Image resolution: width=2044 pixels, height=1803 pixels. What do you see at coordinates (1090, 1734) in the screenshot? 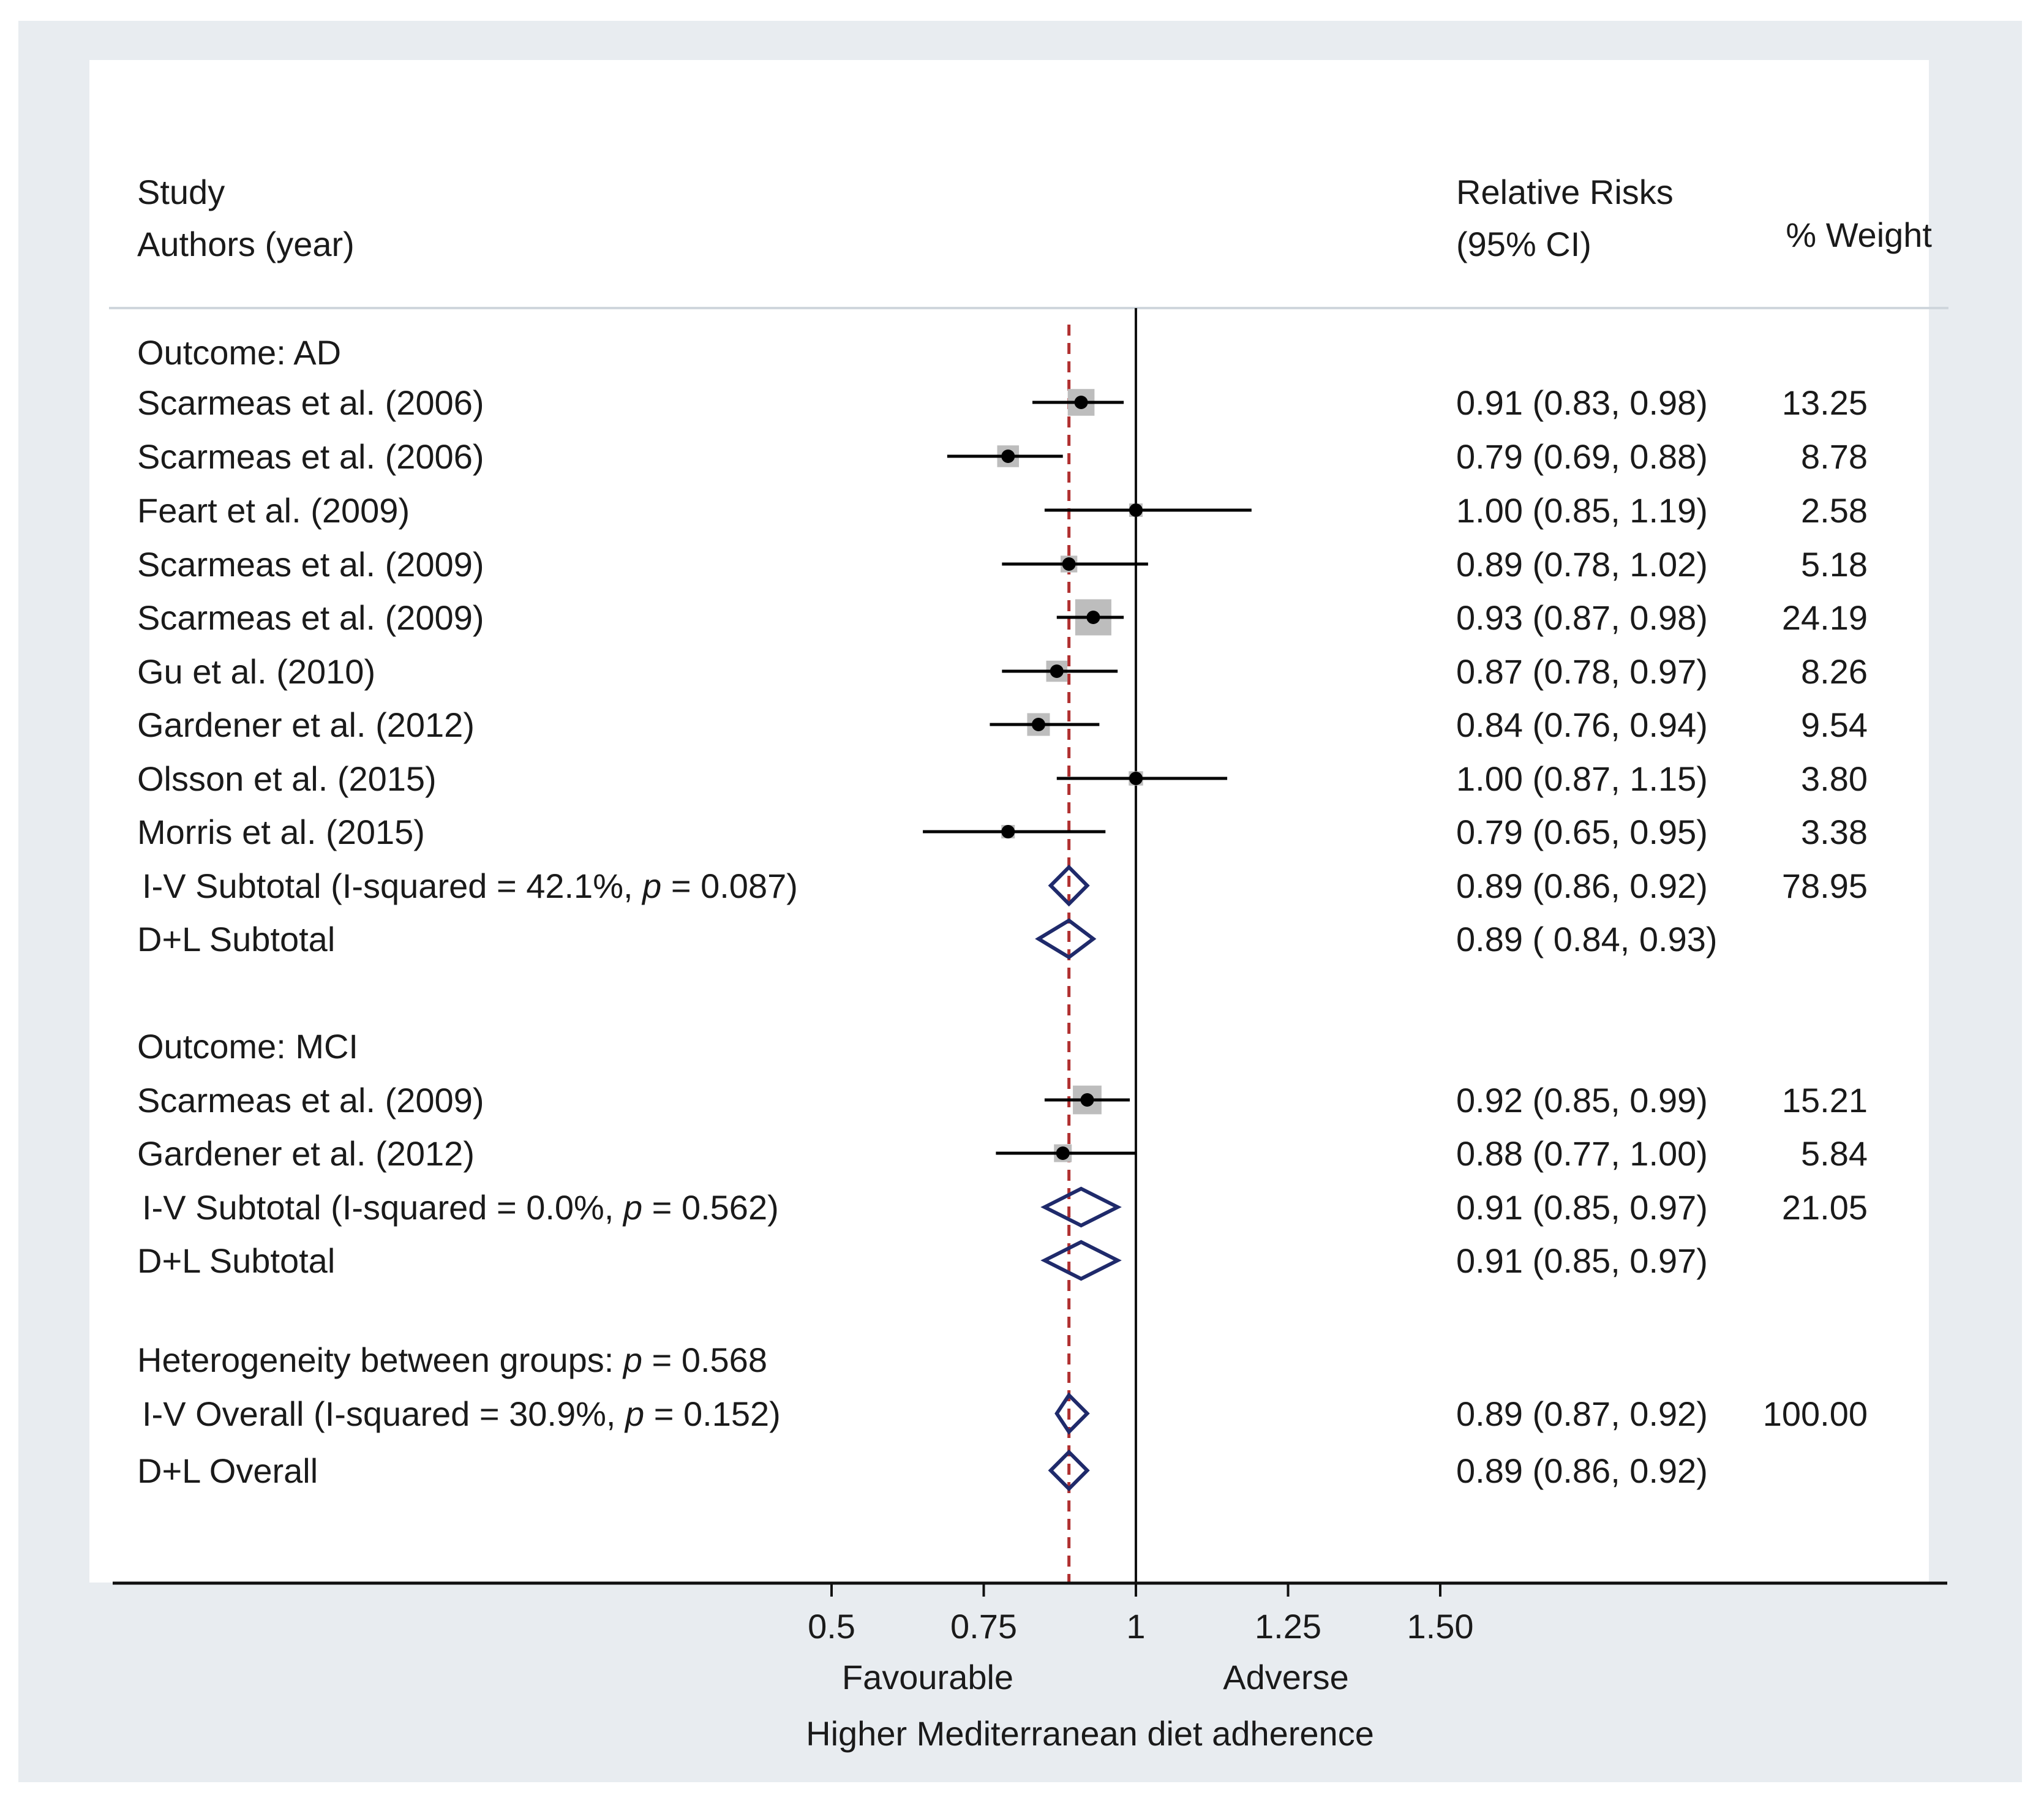
I see `x-axis-title: Higher Mediterranean diet adherence` at bounding box center [1090, 1734].